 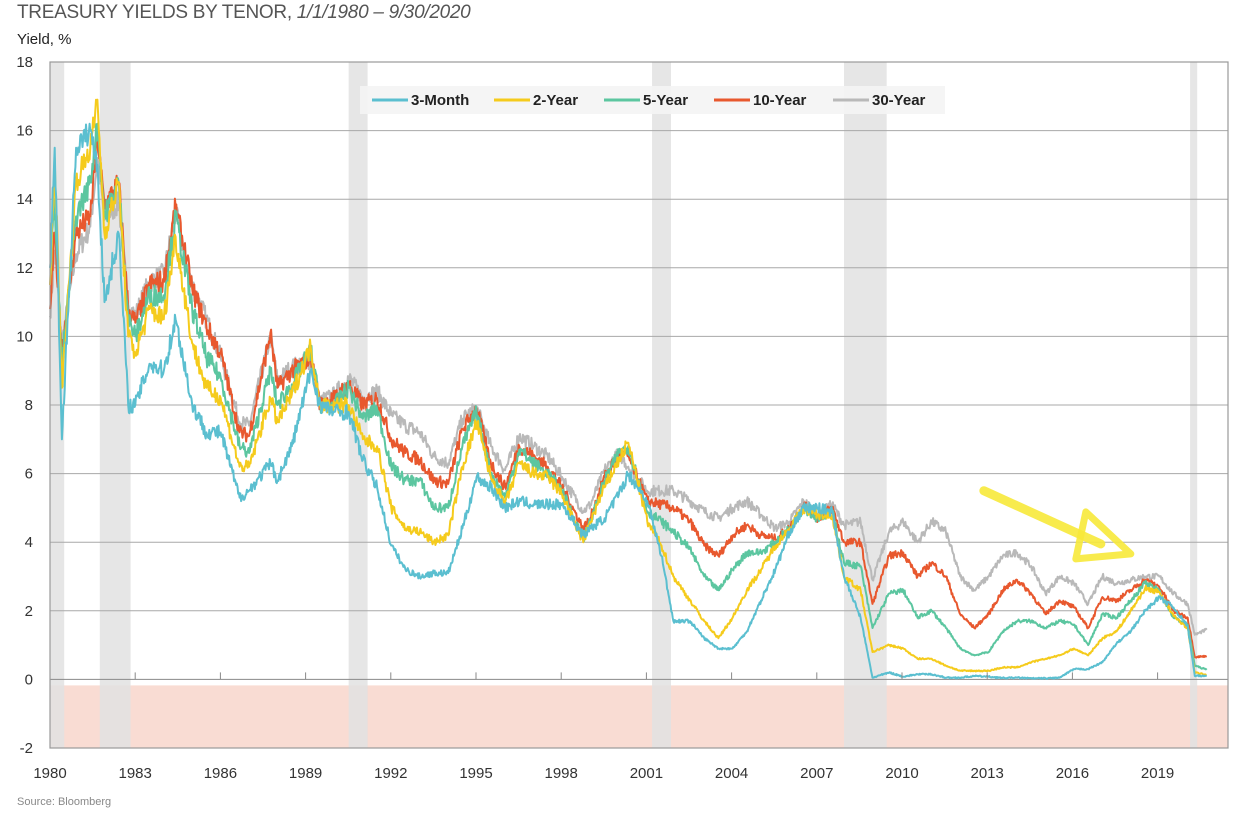 What do you see at coordinates (555, 100) in the screenshot?
I see `legend-label-2-year: 2-Year` at bounding box center [555, 100].